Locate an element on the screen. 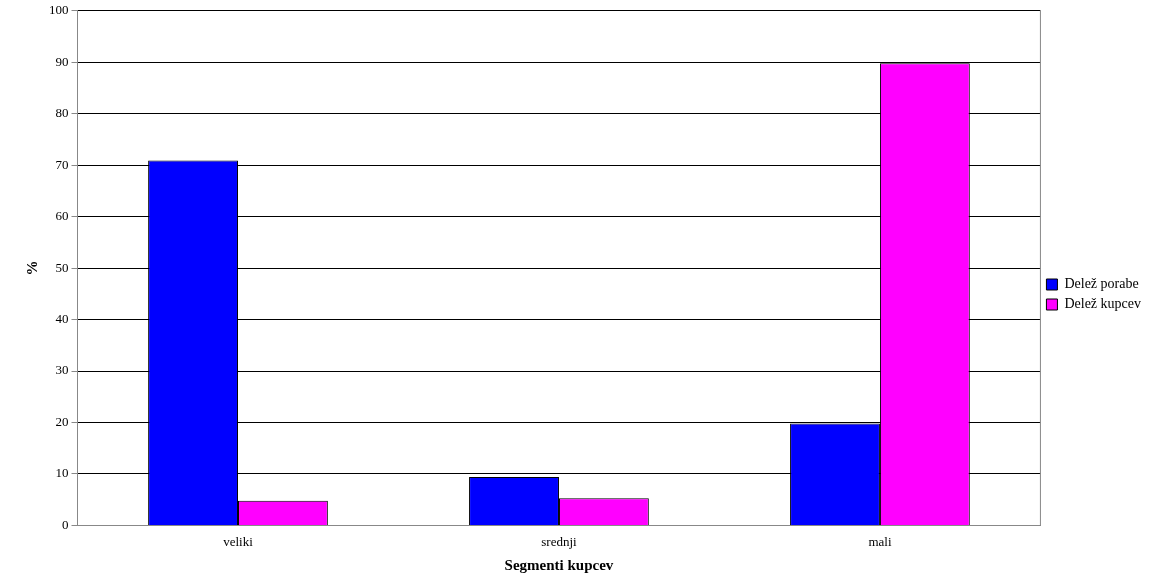  y-tick-label: 30 is located at coordinates (62, 370).